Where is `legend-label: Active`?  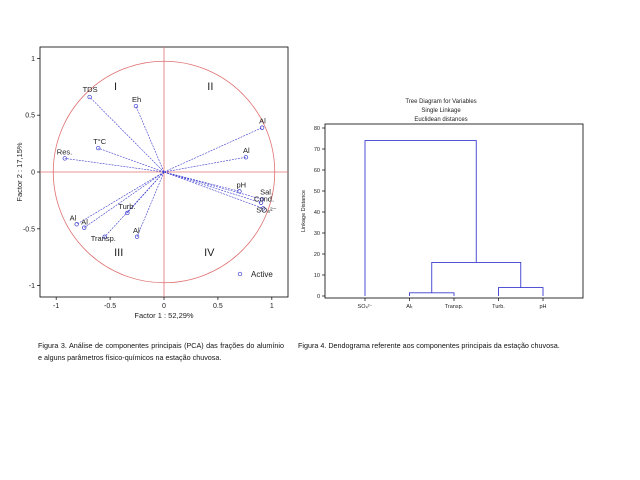 legend-label: Active is located at coordinates (262, 274).